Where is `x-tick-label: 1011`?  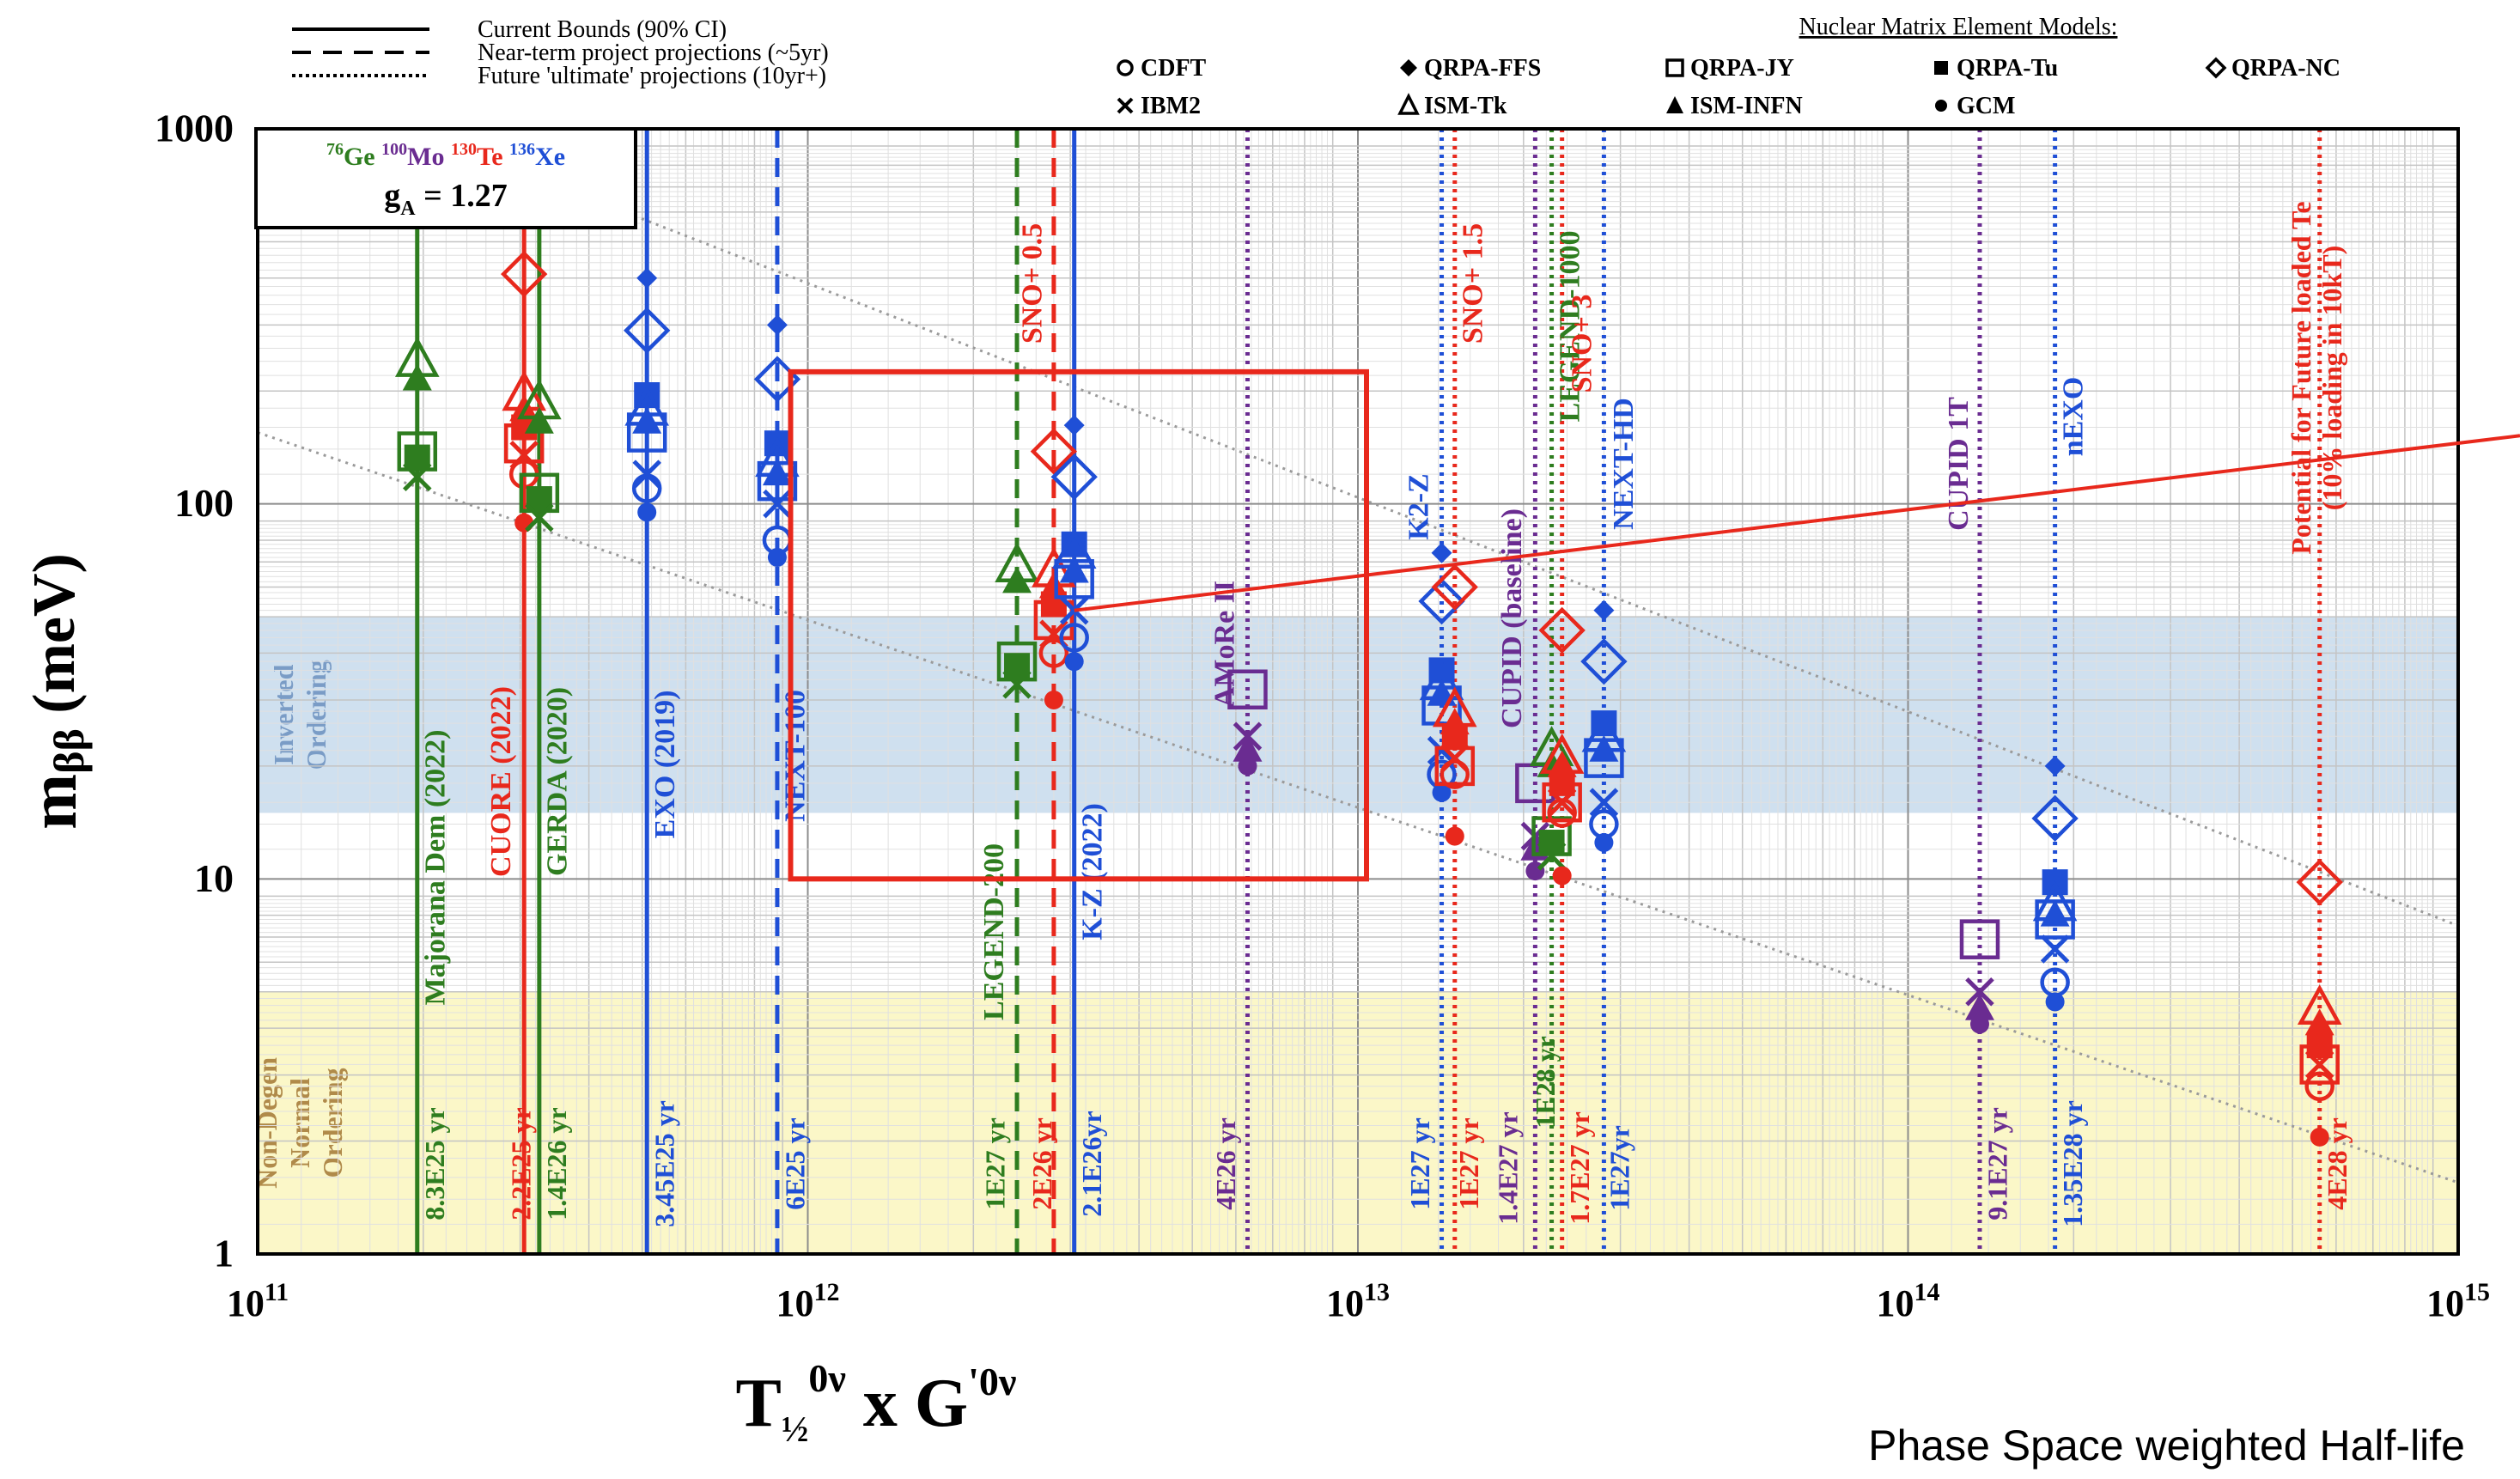 x-tick-label: 1011 is located at coordinates (258, 1301).